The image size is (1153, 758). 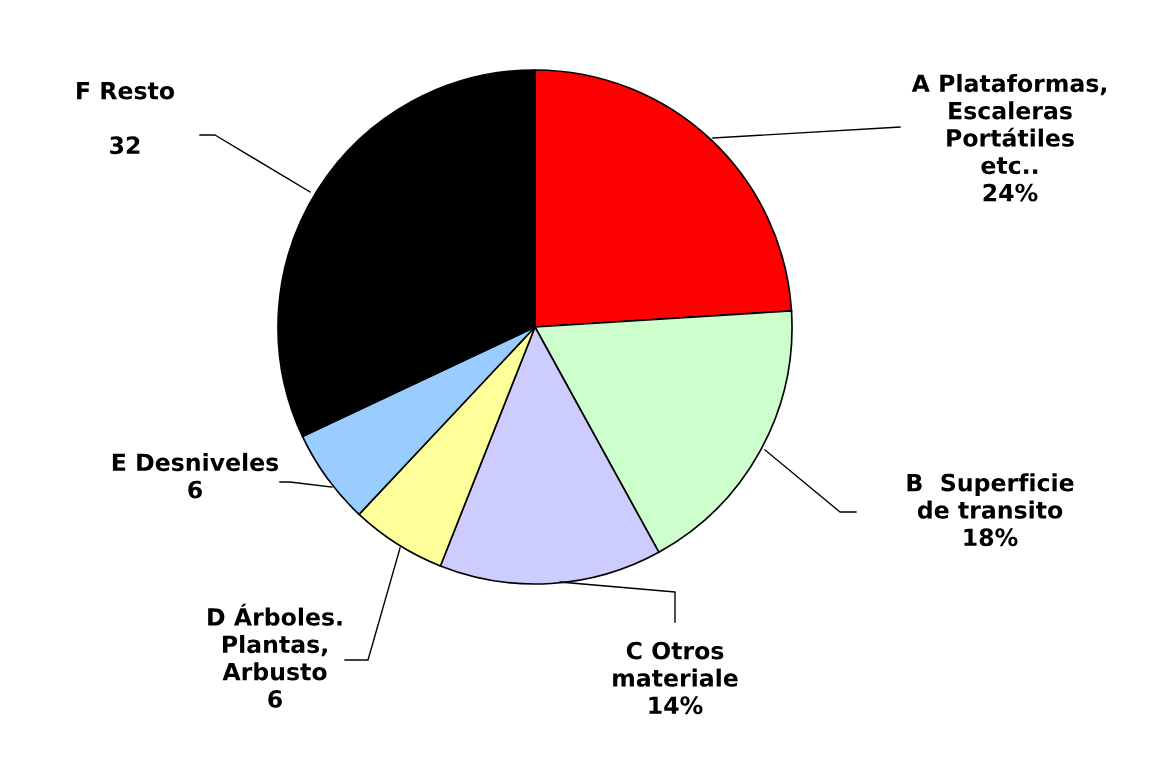 What do you see at coordinates (676, 705) in the screenshot?
I see `data-label: 14%` at bounding box center [676, 705].